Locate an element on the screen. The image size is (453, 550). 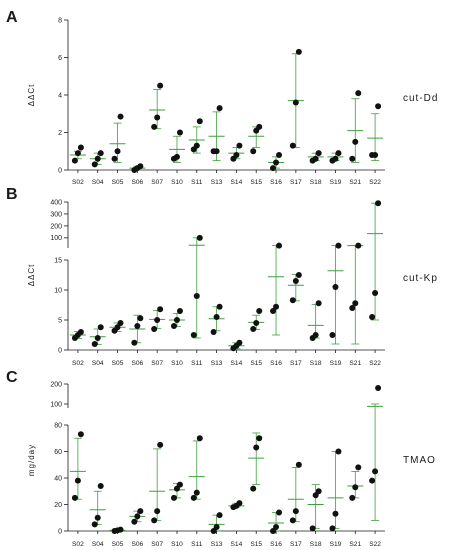
y-tick-label: 10 is located at coordinates (58, 290).